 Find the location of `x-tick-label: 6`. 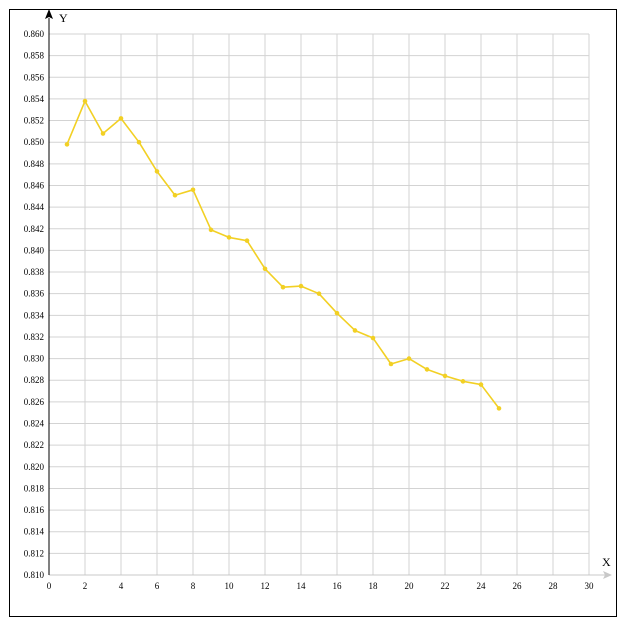

x-tick-label: 6 is located at coordinates (157, 586).